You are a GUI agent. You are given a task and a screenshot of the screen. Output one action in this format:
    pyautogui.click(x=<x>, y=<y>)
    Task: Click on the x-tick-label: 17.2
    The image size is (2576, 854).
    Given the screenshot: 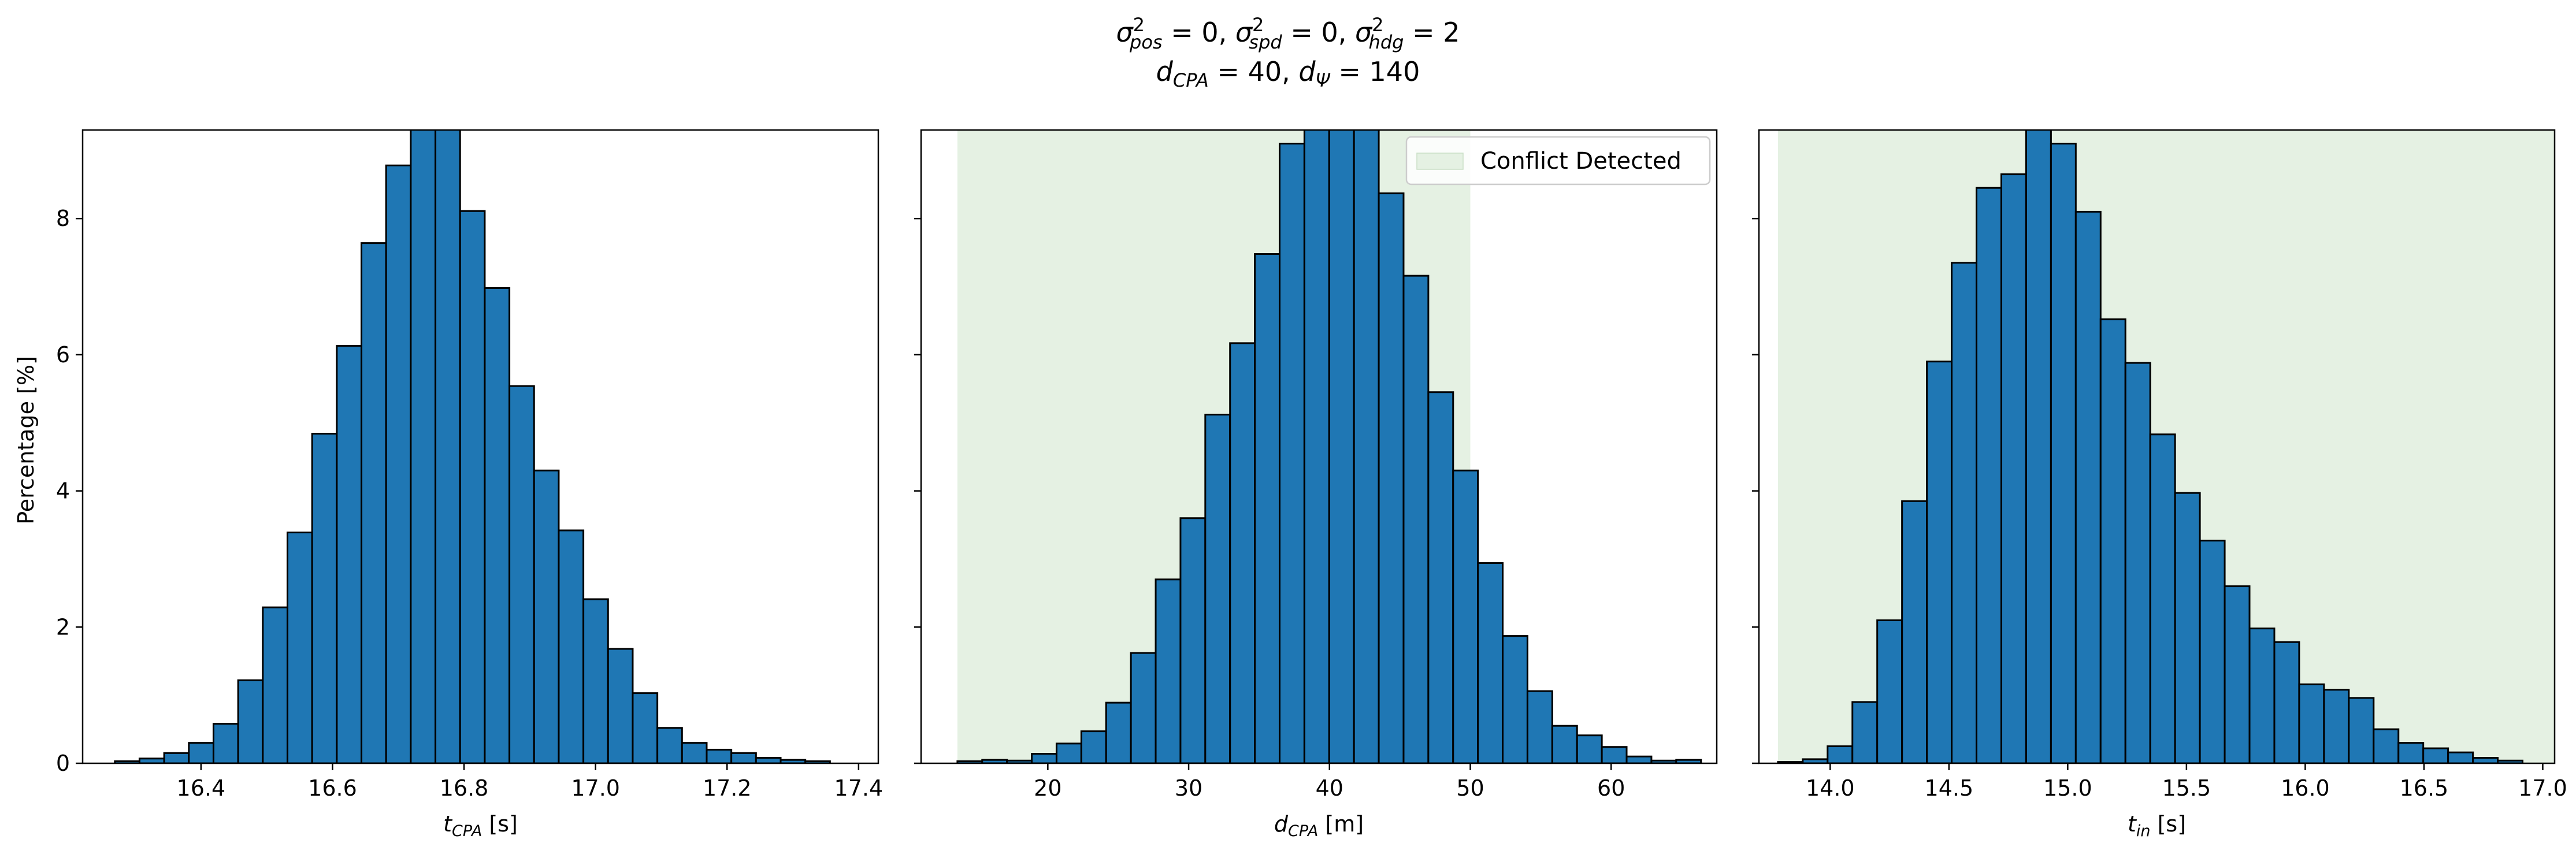 What is the action you would take?
    pyautogui.click(x=727, y=788)
    